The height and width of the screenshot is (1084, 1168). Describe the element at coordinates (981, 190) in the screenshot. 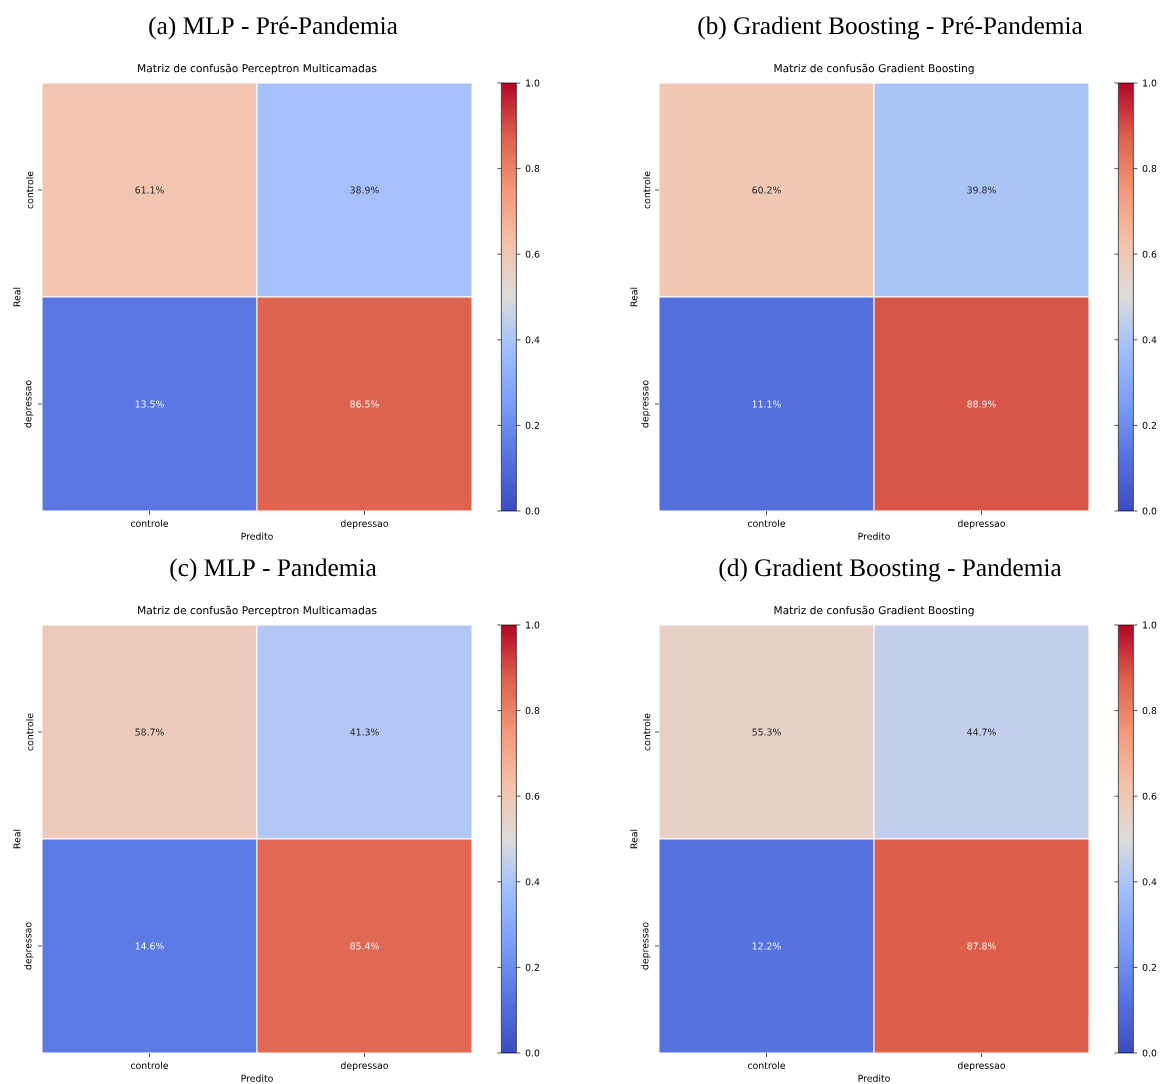

I see `data-label: 39.8%` at that location.